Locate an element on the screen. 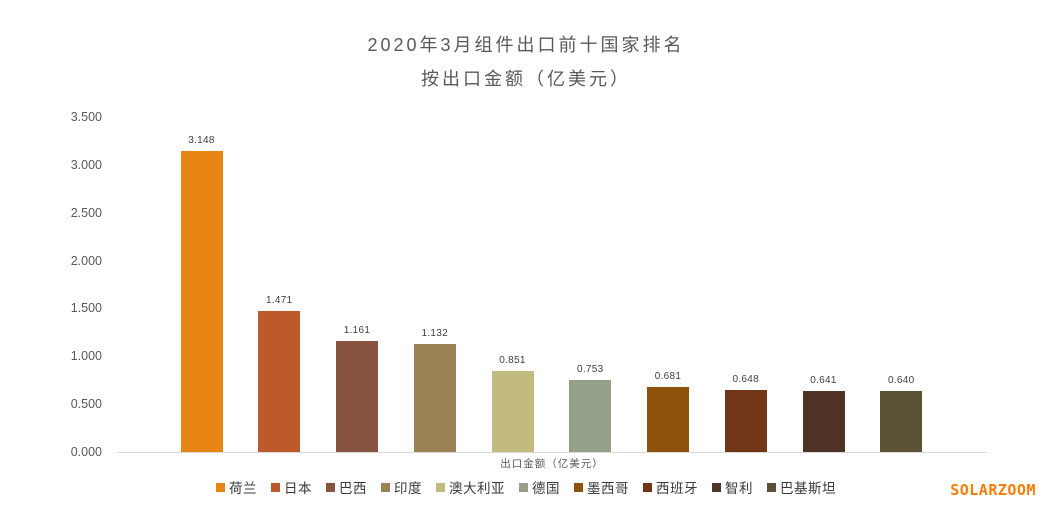  bar-西班牙 is located at coordinates (745, 420).